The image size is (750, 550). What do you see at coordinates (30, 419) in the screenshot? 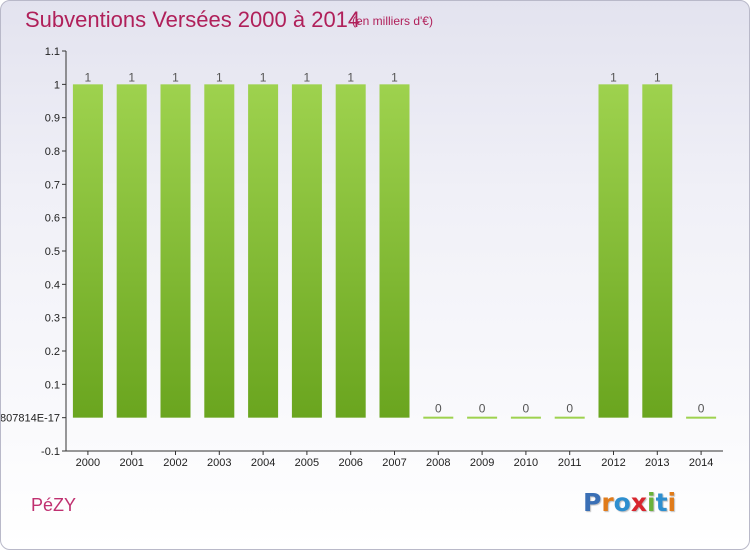
I see `y-tick-label: 1.3877787807814E-17` at bounding box center [30, 419].